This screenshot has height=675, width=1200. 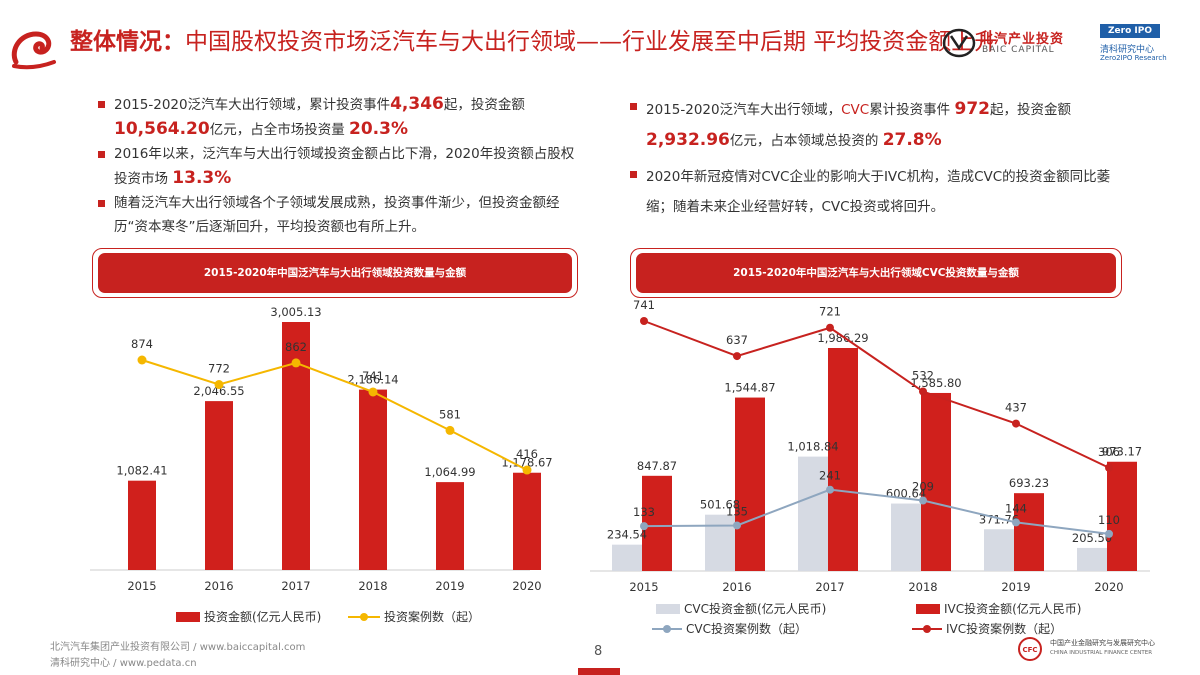 I want to click on zero2ipo-logo-en: Zero2IPO Research, so click(x=1133, y=58).